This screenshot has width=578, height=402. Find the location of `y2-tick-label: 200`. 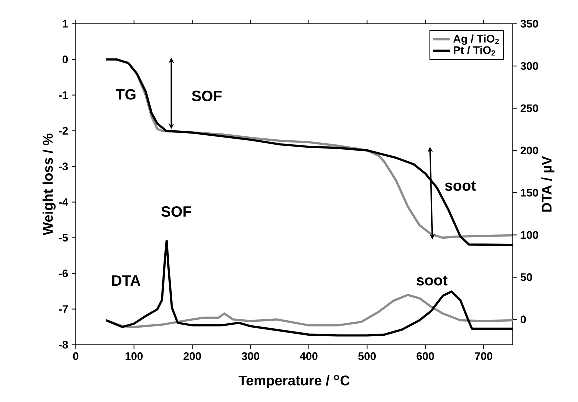

y2-tick-label: 200 is located at coordinates (529, 150).